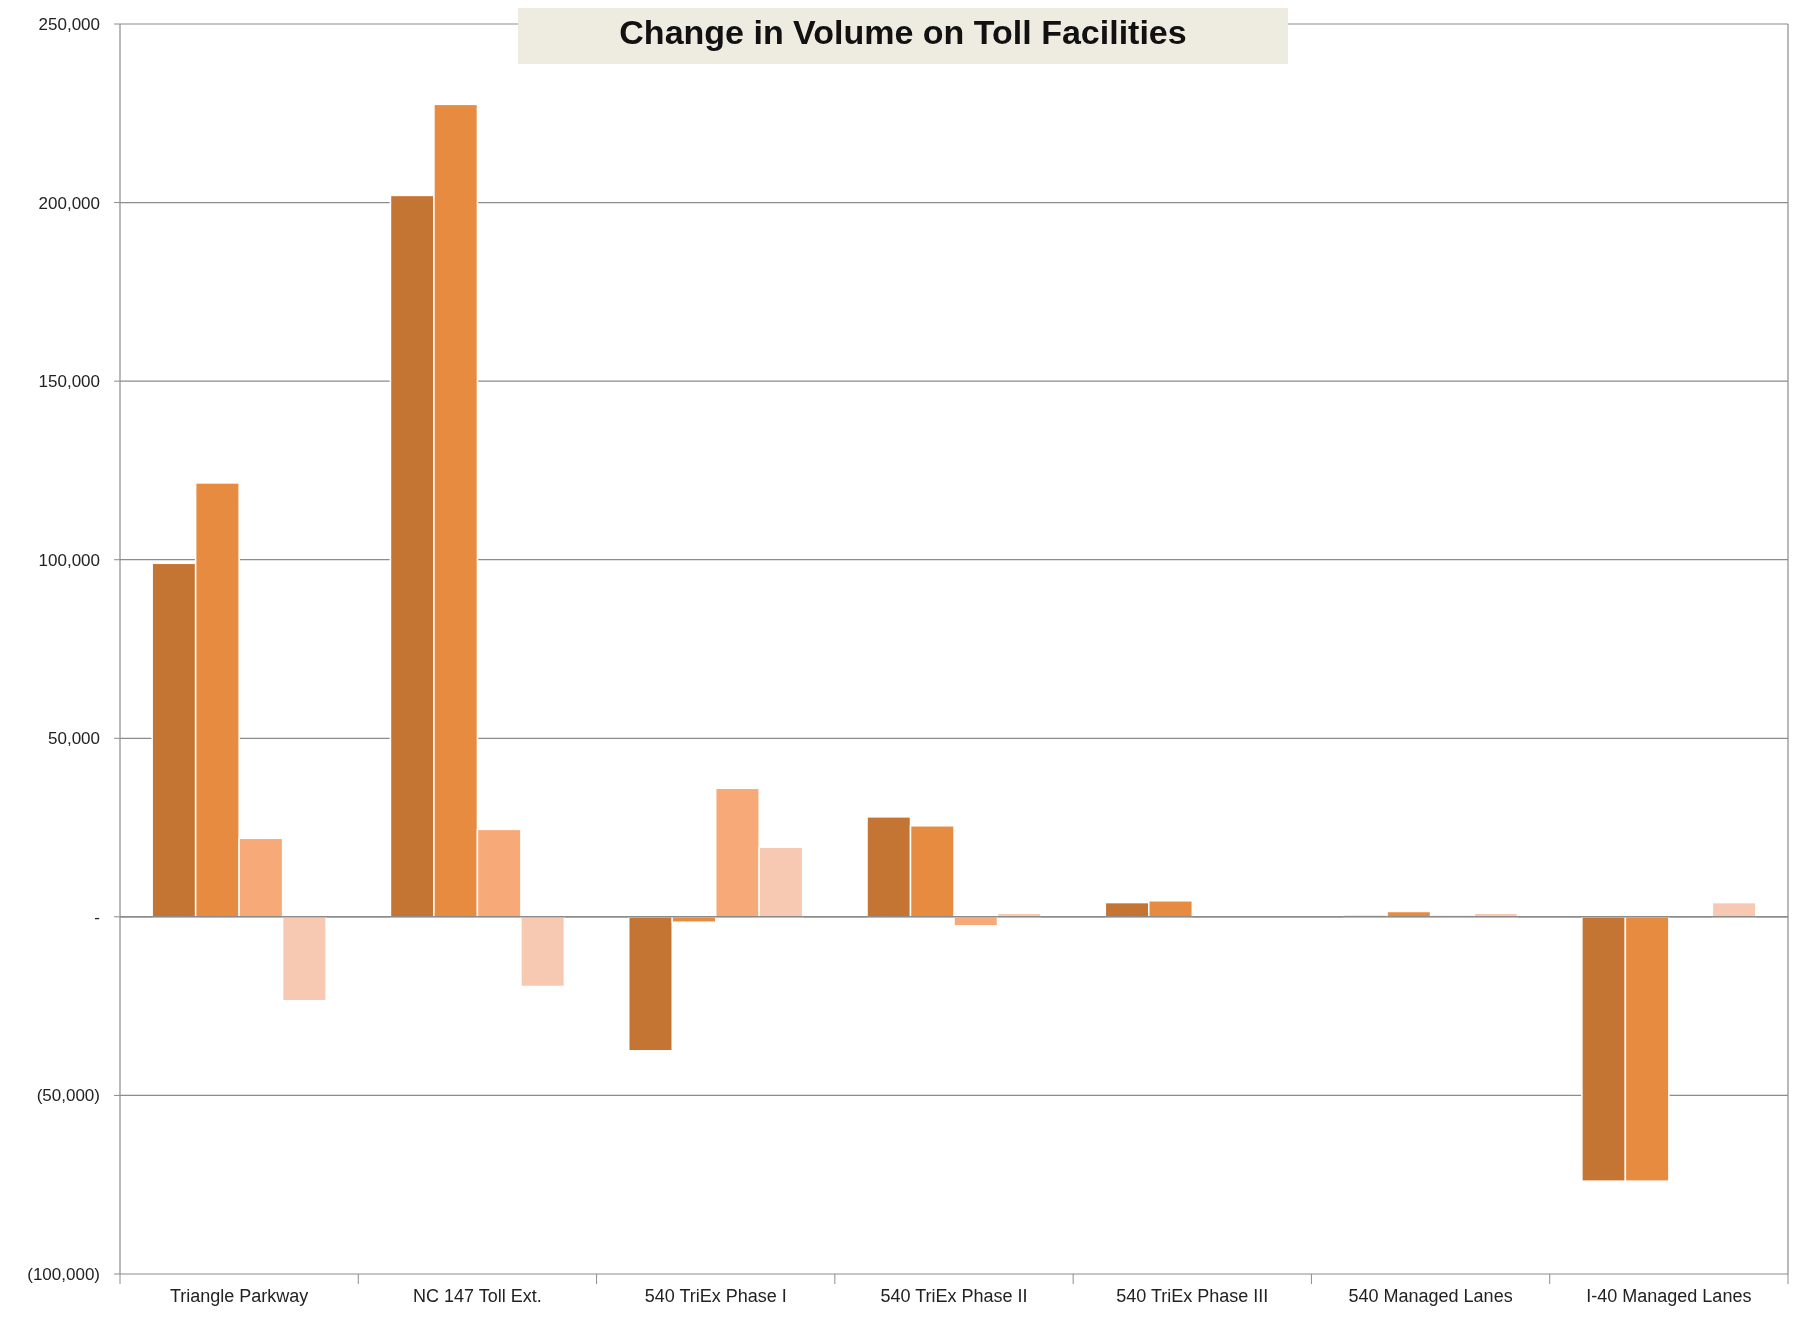 The image size is (1800, 1332). I want to click on y-tick-label: 150,000, so click(69, 382).